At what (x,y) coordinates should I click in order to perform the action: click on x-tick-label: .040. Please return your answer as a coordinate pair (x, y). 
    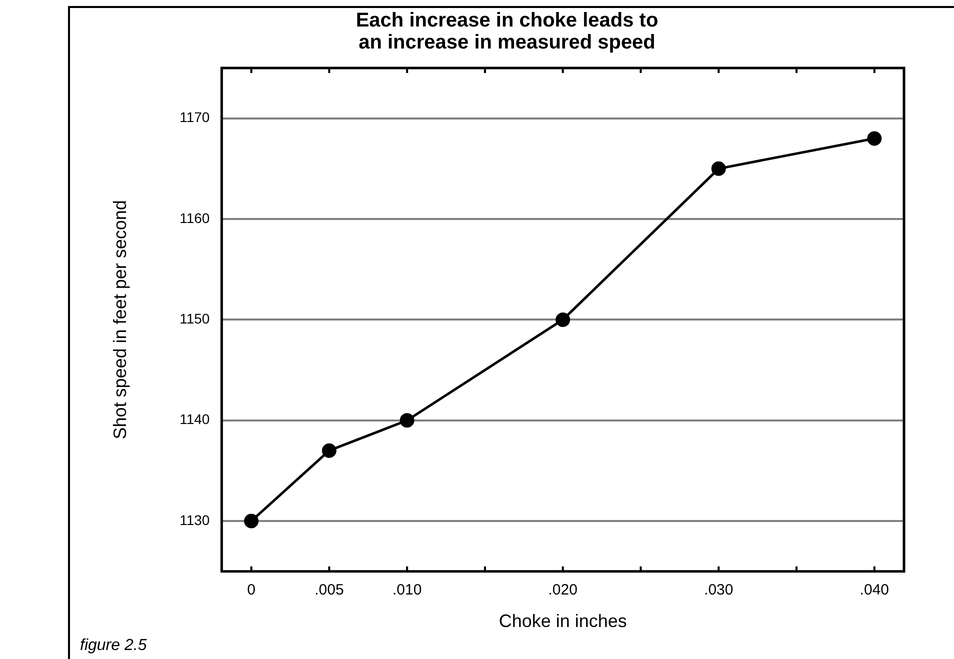
    Looking at the image, I should click on (875, 590).